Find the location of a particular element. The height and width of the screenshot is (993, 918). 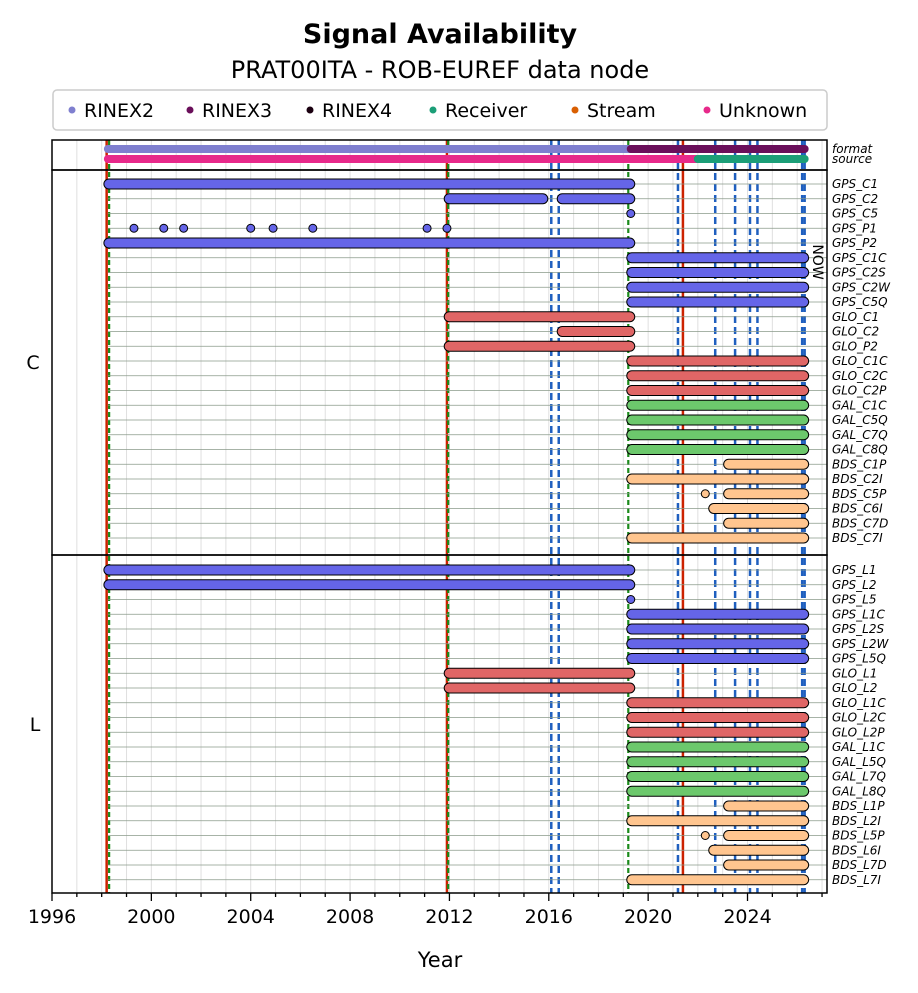

legend: RINEX2 RINEX3 RINEX4 Receiver Stream Unknown is located at coordinates (440, 110).